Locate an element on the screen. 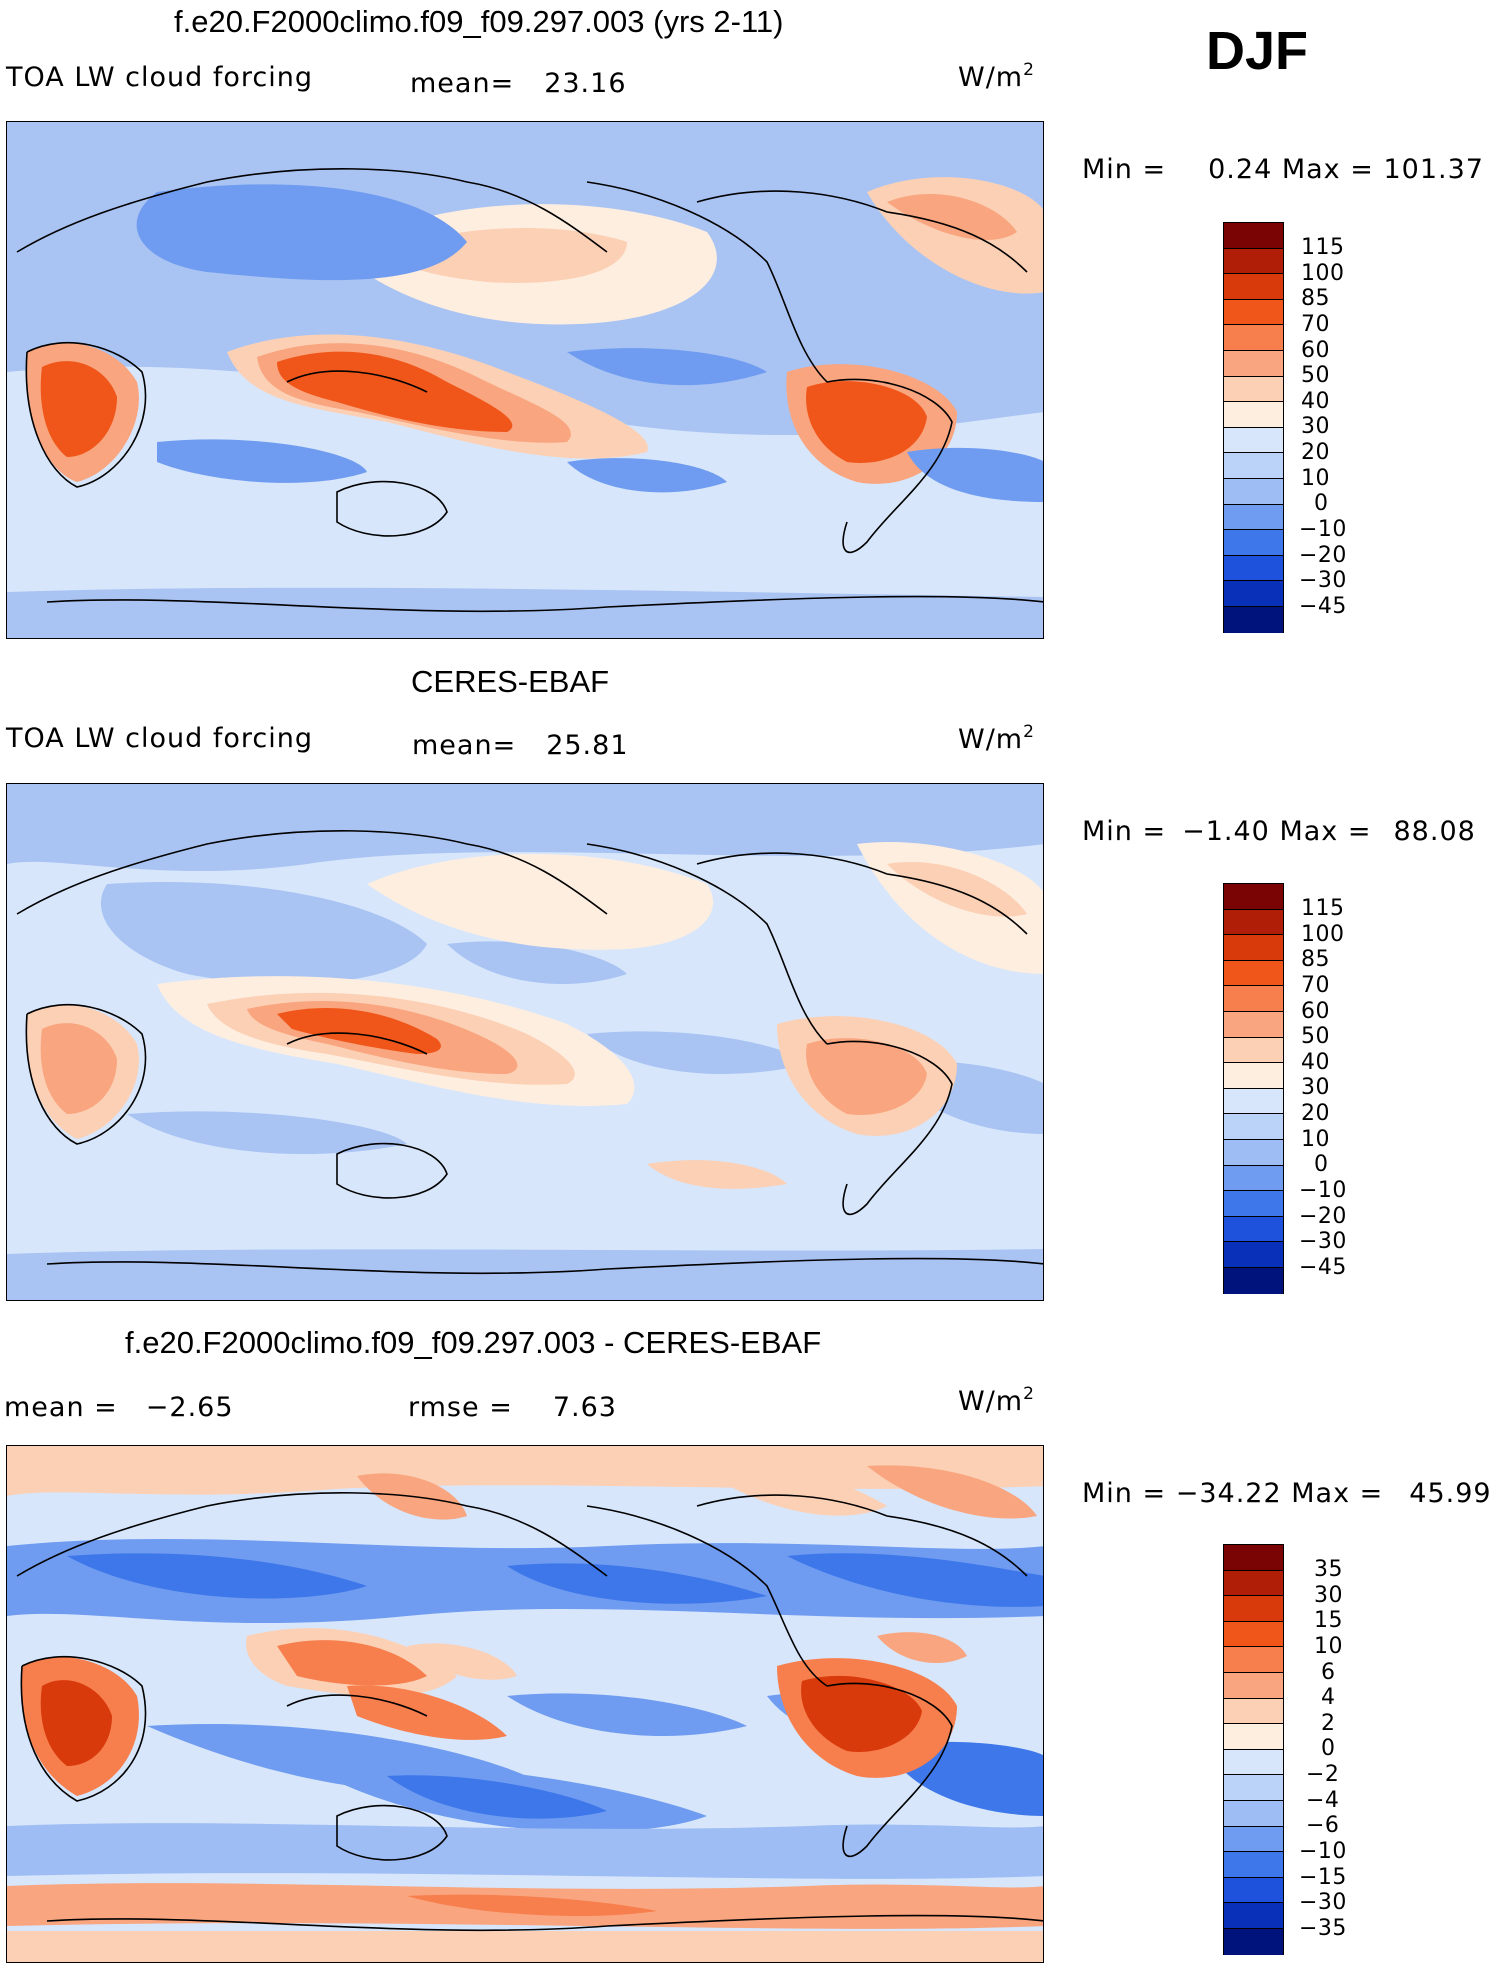 The height and width of the screenshot is (1972, 1499). panel2-title: CERES-EBAF is located at coordinates (510, 681).